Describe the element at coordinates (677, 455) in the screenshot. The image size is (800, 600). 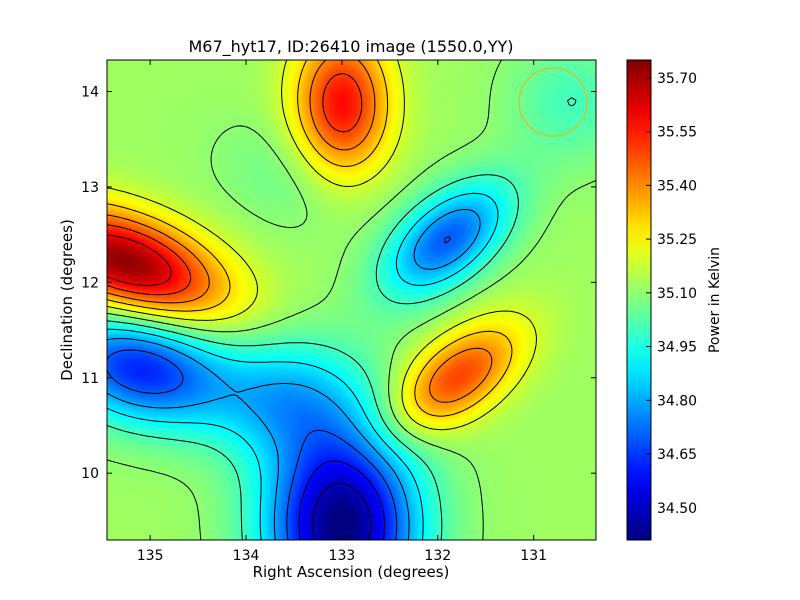
I see `colorbar-tick-label: 34.65` at that location.